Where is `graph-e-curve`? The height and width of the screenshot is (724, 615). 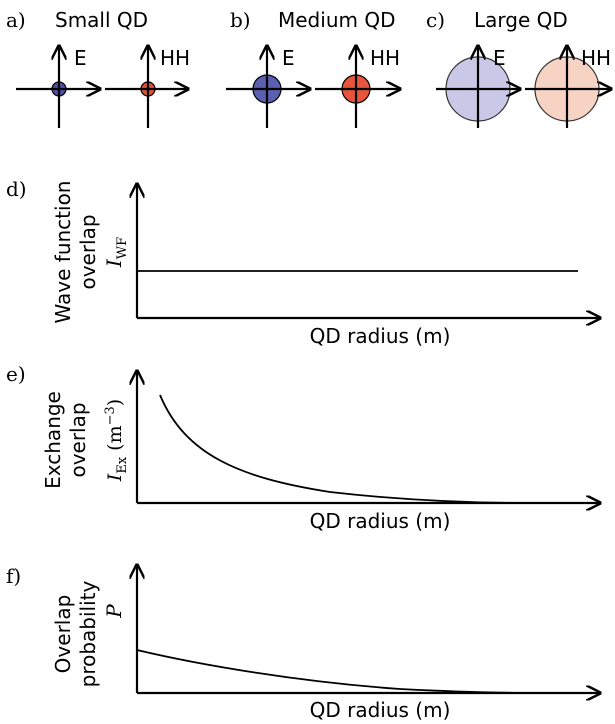
graph-e-curve is located at coordinates (345, 449).